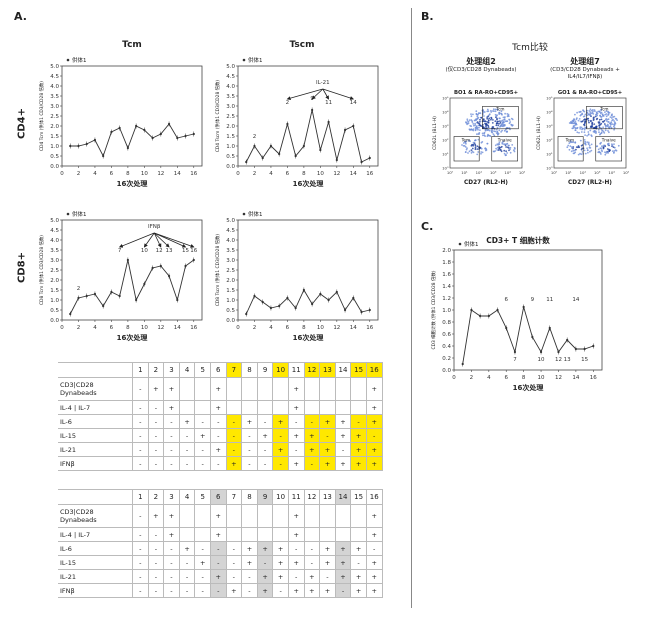 This screenshot has width=650, height=626. What do you see at coordinates (95, 548) in the screenshot?
I see `table-row-label: IL-6` at bounding box center [95, 548].